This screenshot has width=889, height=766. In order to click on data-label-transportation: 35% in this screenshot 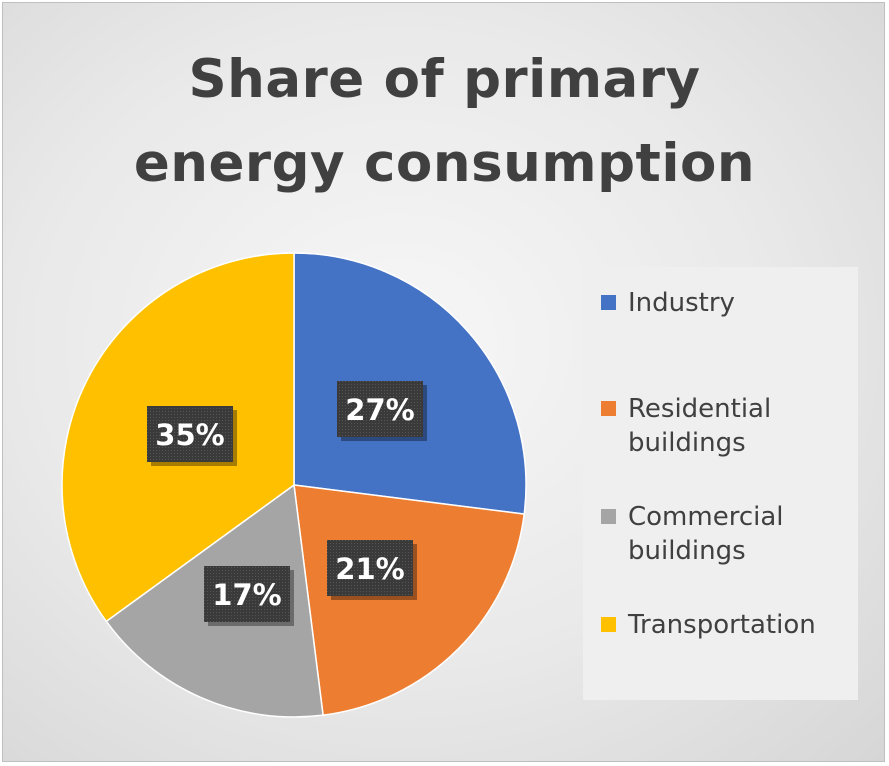, I will do `click(192, 436)`.